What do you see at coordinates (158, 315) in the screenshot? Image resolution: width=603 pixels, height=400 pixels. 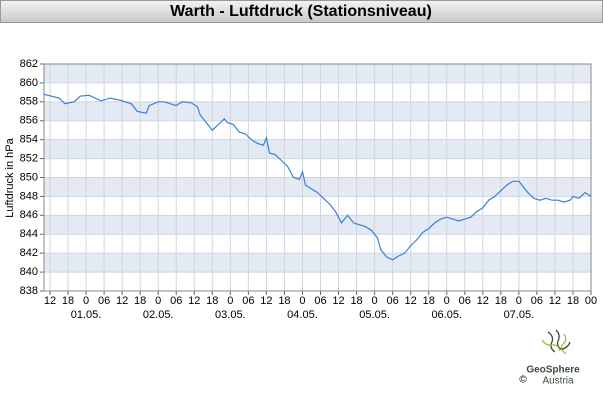 I see `date-label: 02.05.` at bounding box center [158, 315].